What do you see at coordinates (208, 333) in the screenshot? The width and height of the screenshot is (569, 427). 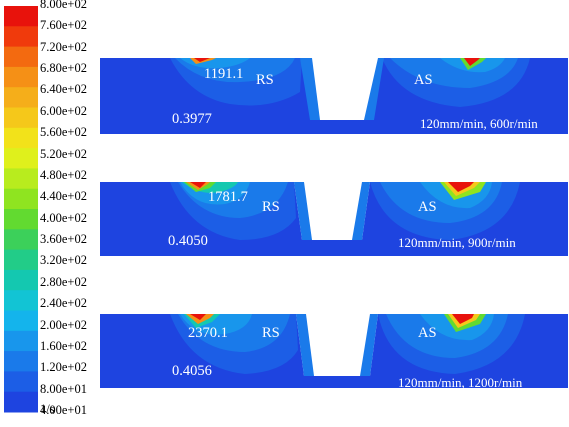 I see `max-value-label: 2370.1` at bounding box center [208, 333].